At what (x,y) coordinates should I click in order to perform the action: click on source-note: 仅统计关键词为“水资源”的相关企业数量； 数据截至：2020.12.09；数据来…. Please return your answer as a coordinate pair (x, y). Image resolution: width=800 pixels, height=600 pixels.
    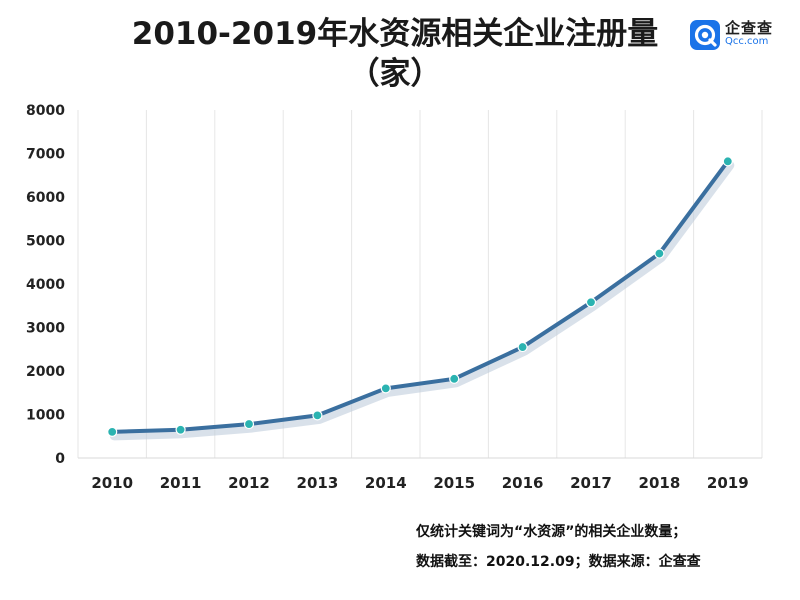
    Looking at the image, I should click on (558, 547).